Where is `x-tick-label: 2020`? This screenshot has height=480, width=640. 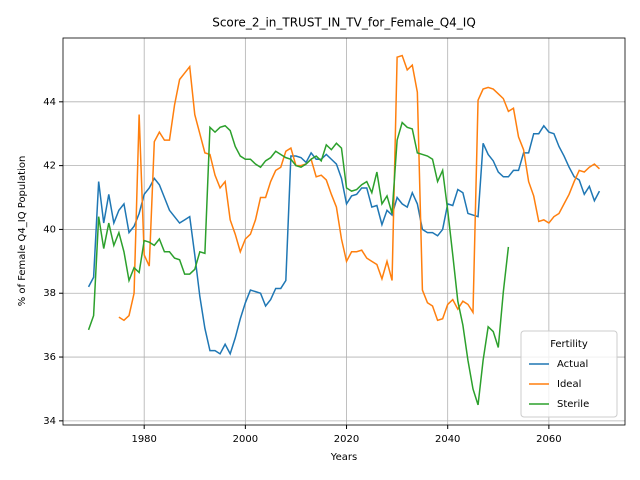
x-tick-label: 2020 is located at coordinates (346, 439).